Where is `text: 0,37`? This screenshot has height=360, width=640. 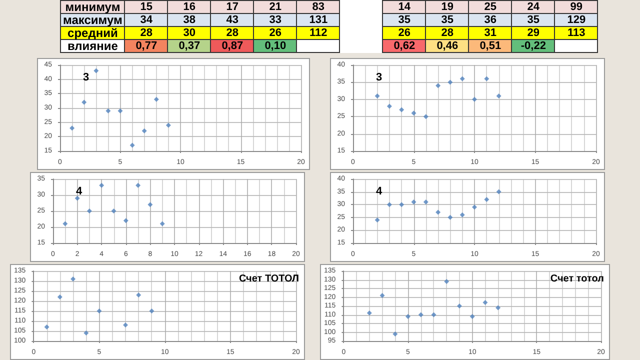
text: 0,37 is located at coordinates (189, 46).